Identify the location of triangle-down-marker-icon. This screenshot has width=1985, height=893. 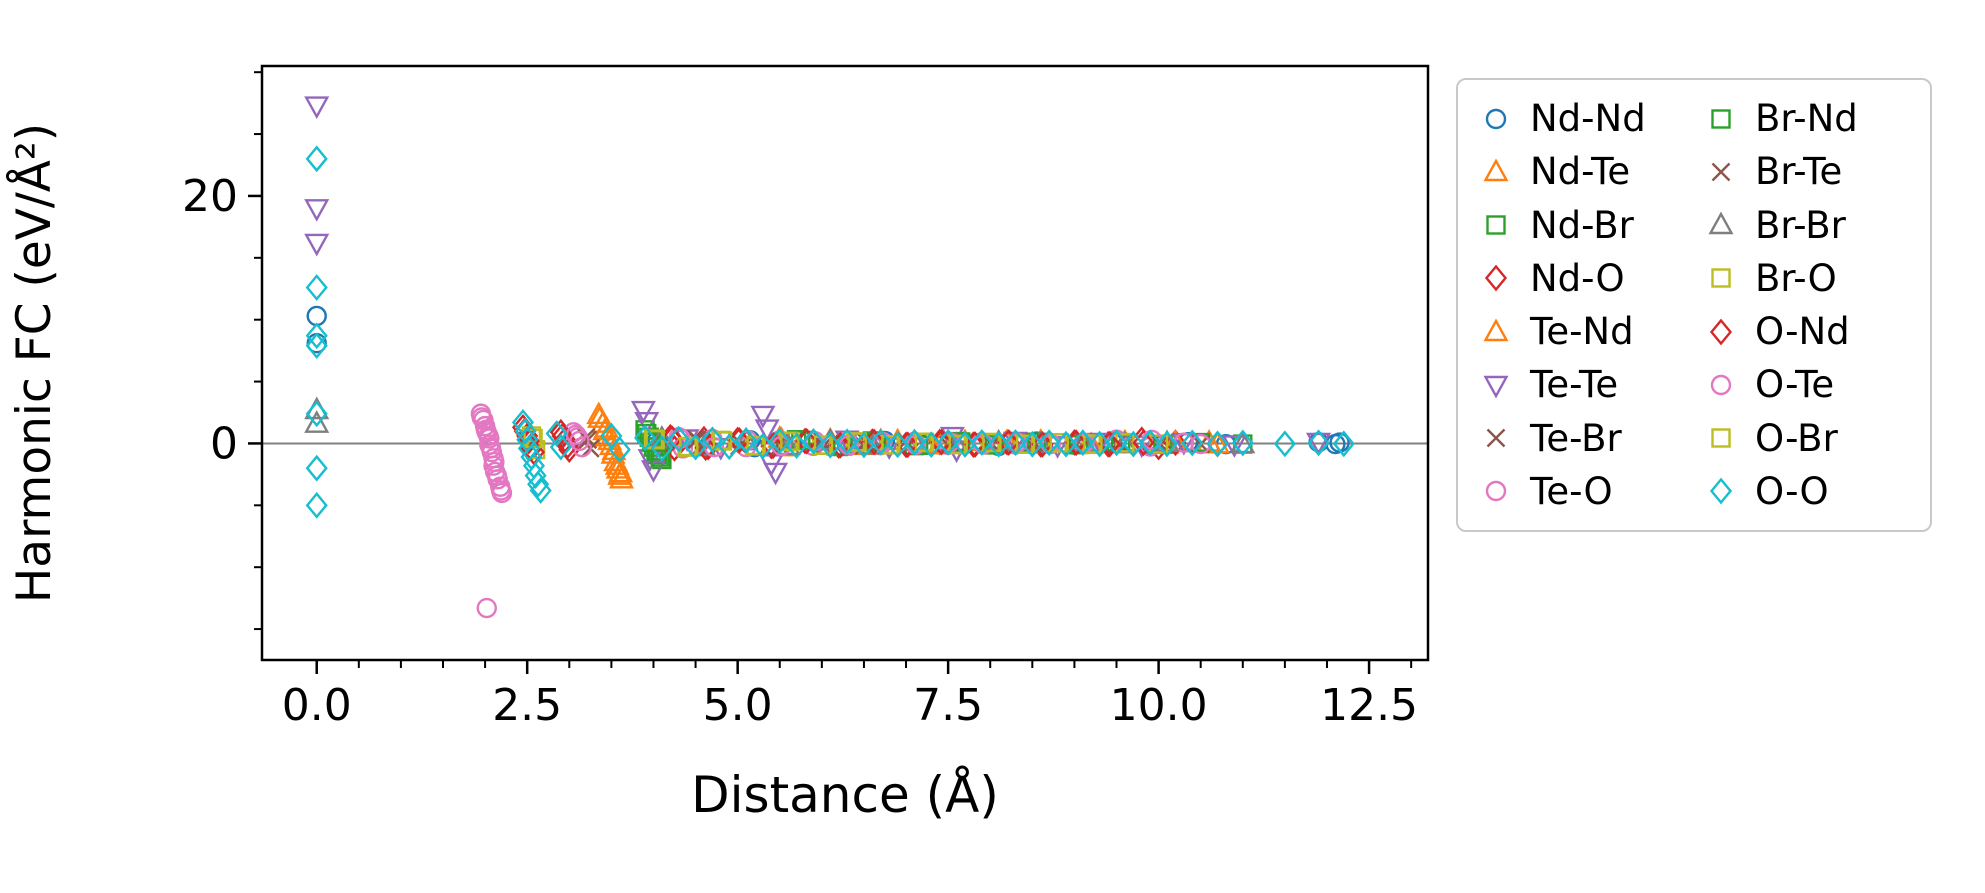
(1496, 387).